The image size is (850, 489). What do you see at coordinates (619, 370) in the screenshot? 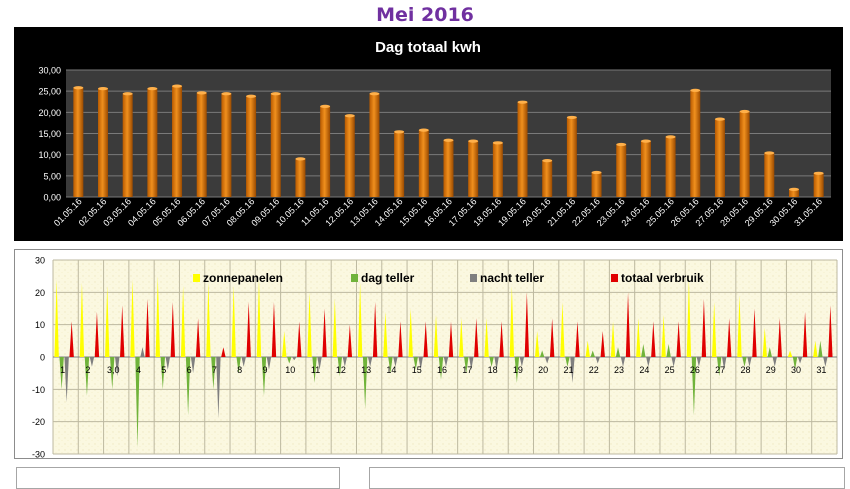
I see `x-tick-label: 23` at bounding box center [619, 370].